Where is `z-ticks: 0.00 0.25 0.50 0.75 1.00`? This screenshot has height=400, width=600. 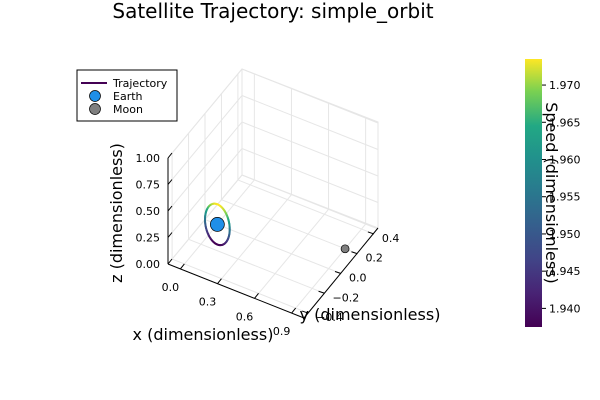 z-ticks: 0.00 0.25 0.50 0.75 1.00 is located at coordinates (154, 211).